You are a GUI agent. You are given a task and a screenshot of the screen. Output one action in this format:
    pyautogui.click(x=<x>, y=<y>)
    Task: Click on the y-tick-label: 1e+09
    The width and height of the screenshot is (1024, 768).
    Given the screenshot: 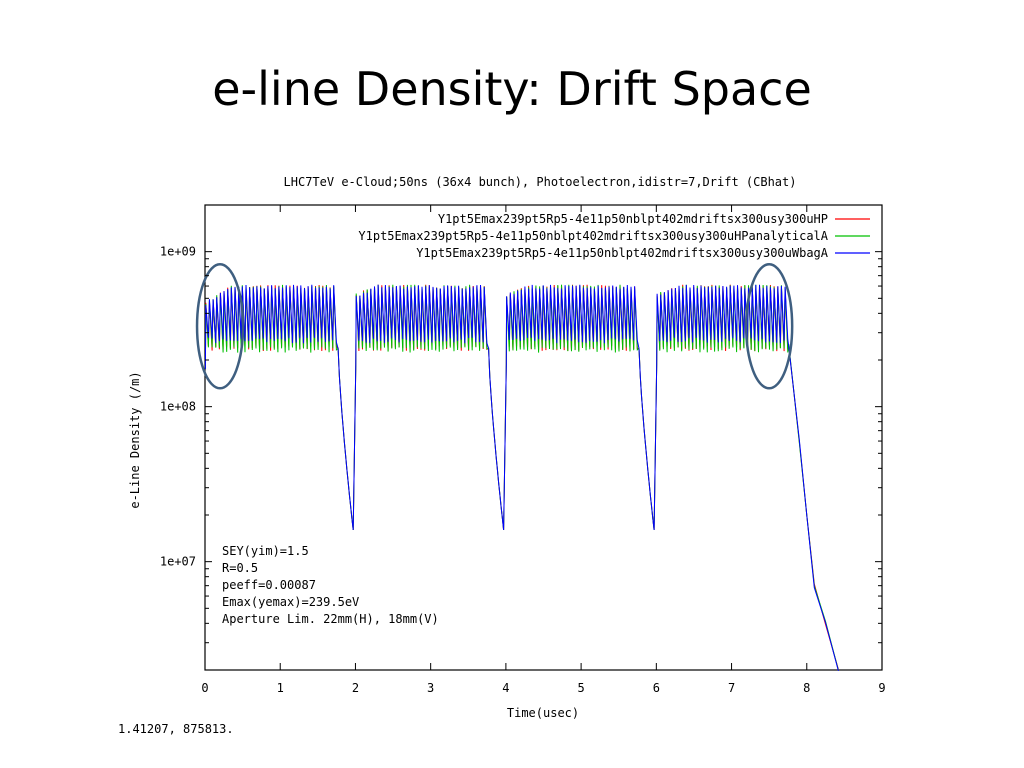 What is the action you would take?
    pyautogui.click(x=178, y=252)
    